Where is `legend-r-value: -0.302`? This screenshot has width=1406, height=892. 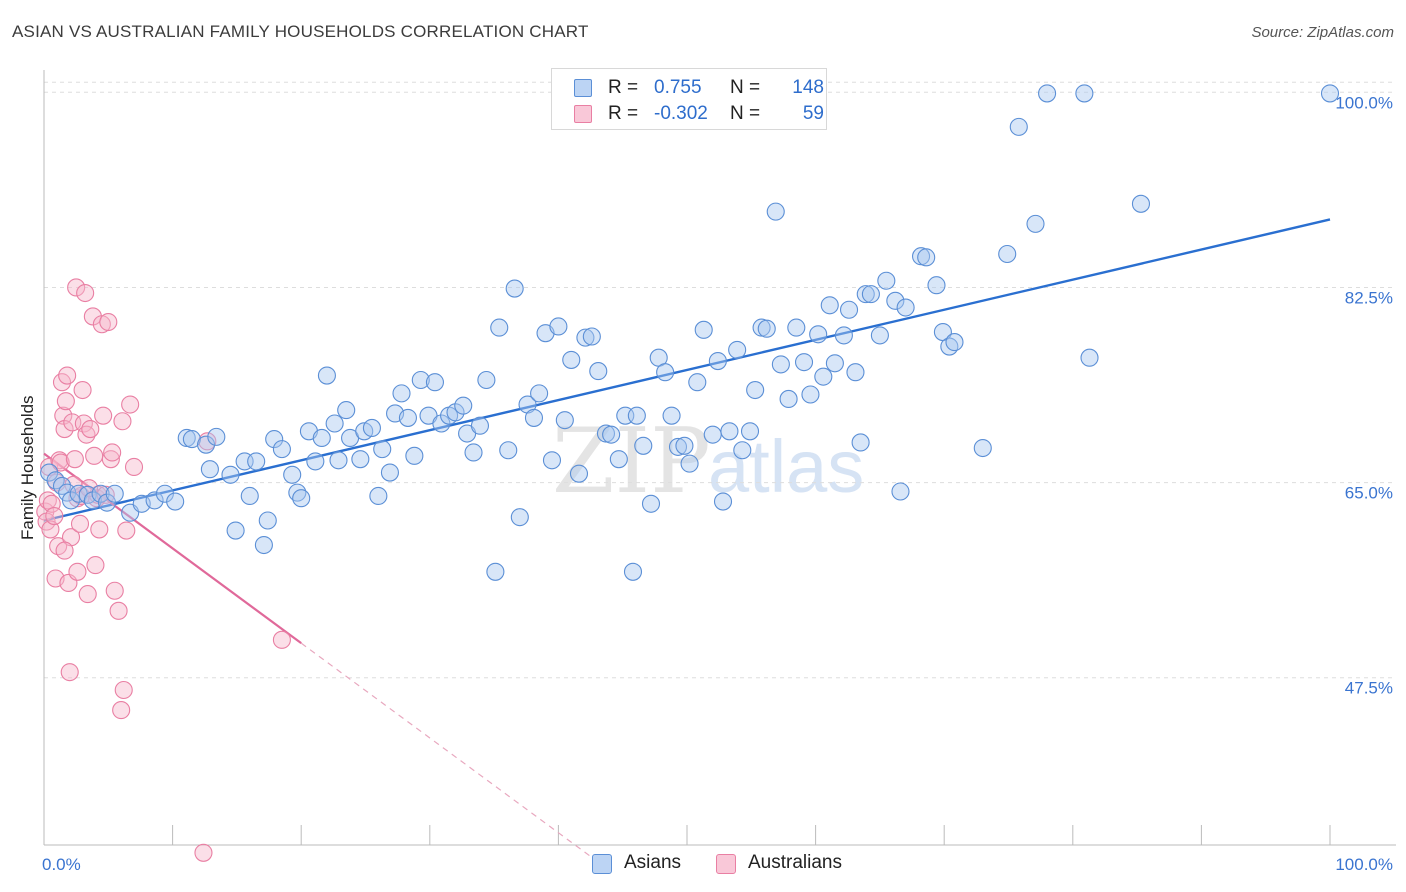
legend-r-value: -0.302 is located at coordinates (681, 113).